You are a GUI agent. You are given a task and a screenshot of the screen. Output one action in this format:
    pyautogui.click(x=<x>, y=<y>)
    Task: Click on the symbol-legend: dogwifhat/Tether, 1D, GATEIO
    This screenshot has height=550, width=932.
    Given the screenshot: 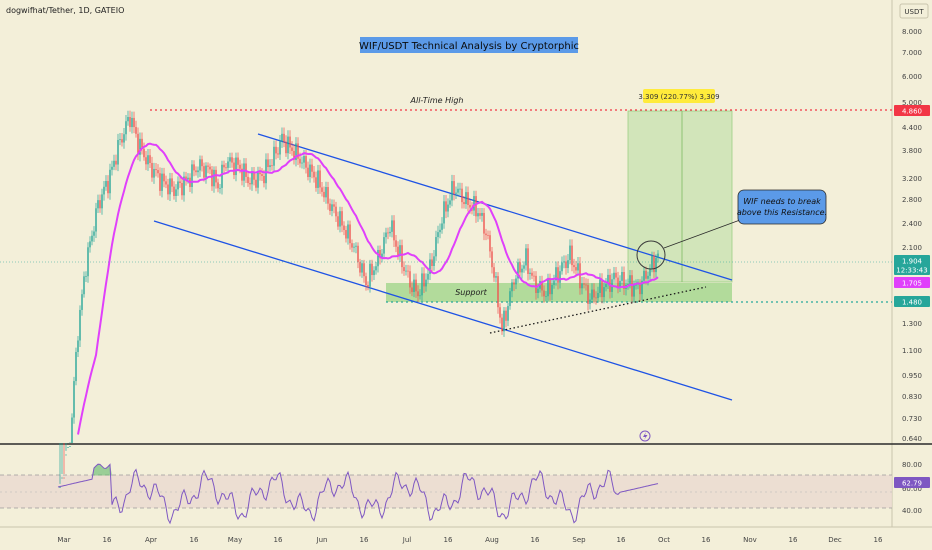 What is the action you would take?
    pyautogui.click(x=65, y=10)
    